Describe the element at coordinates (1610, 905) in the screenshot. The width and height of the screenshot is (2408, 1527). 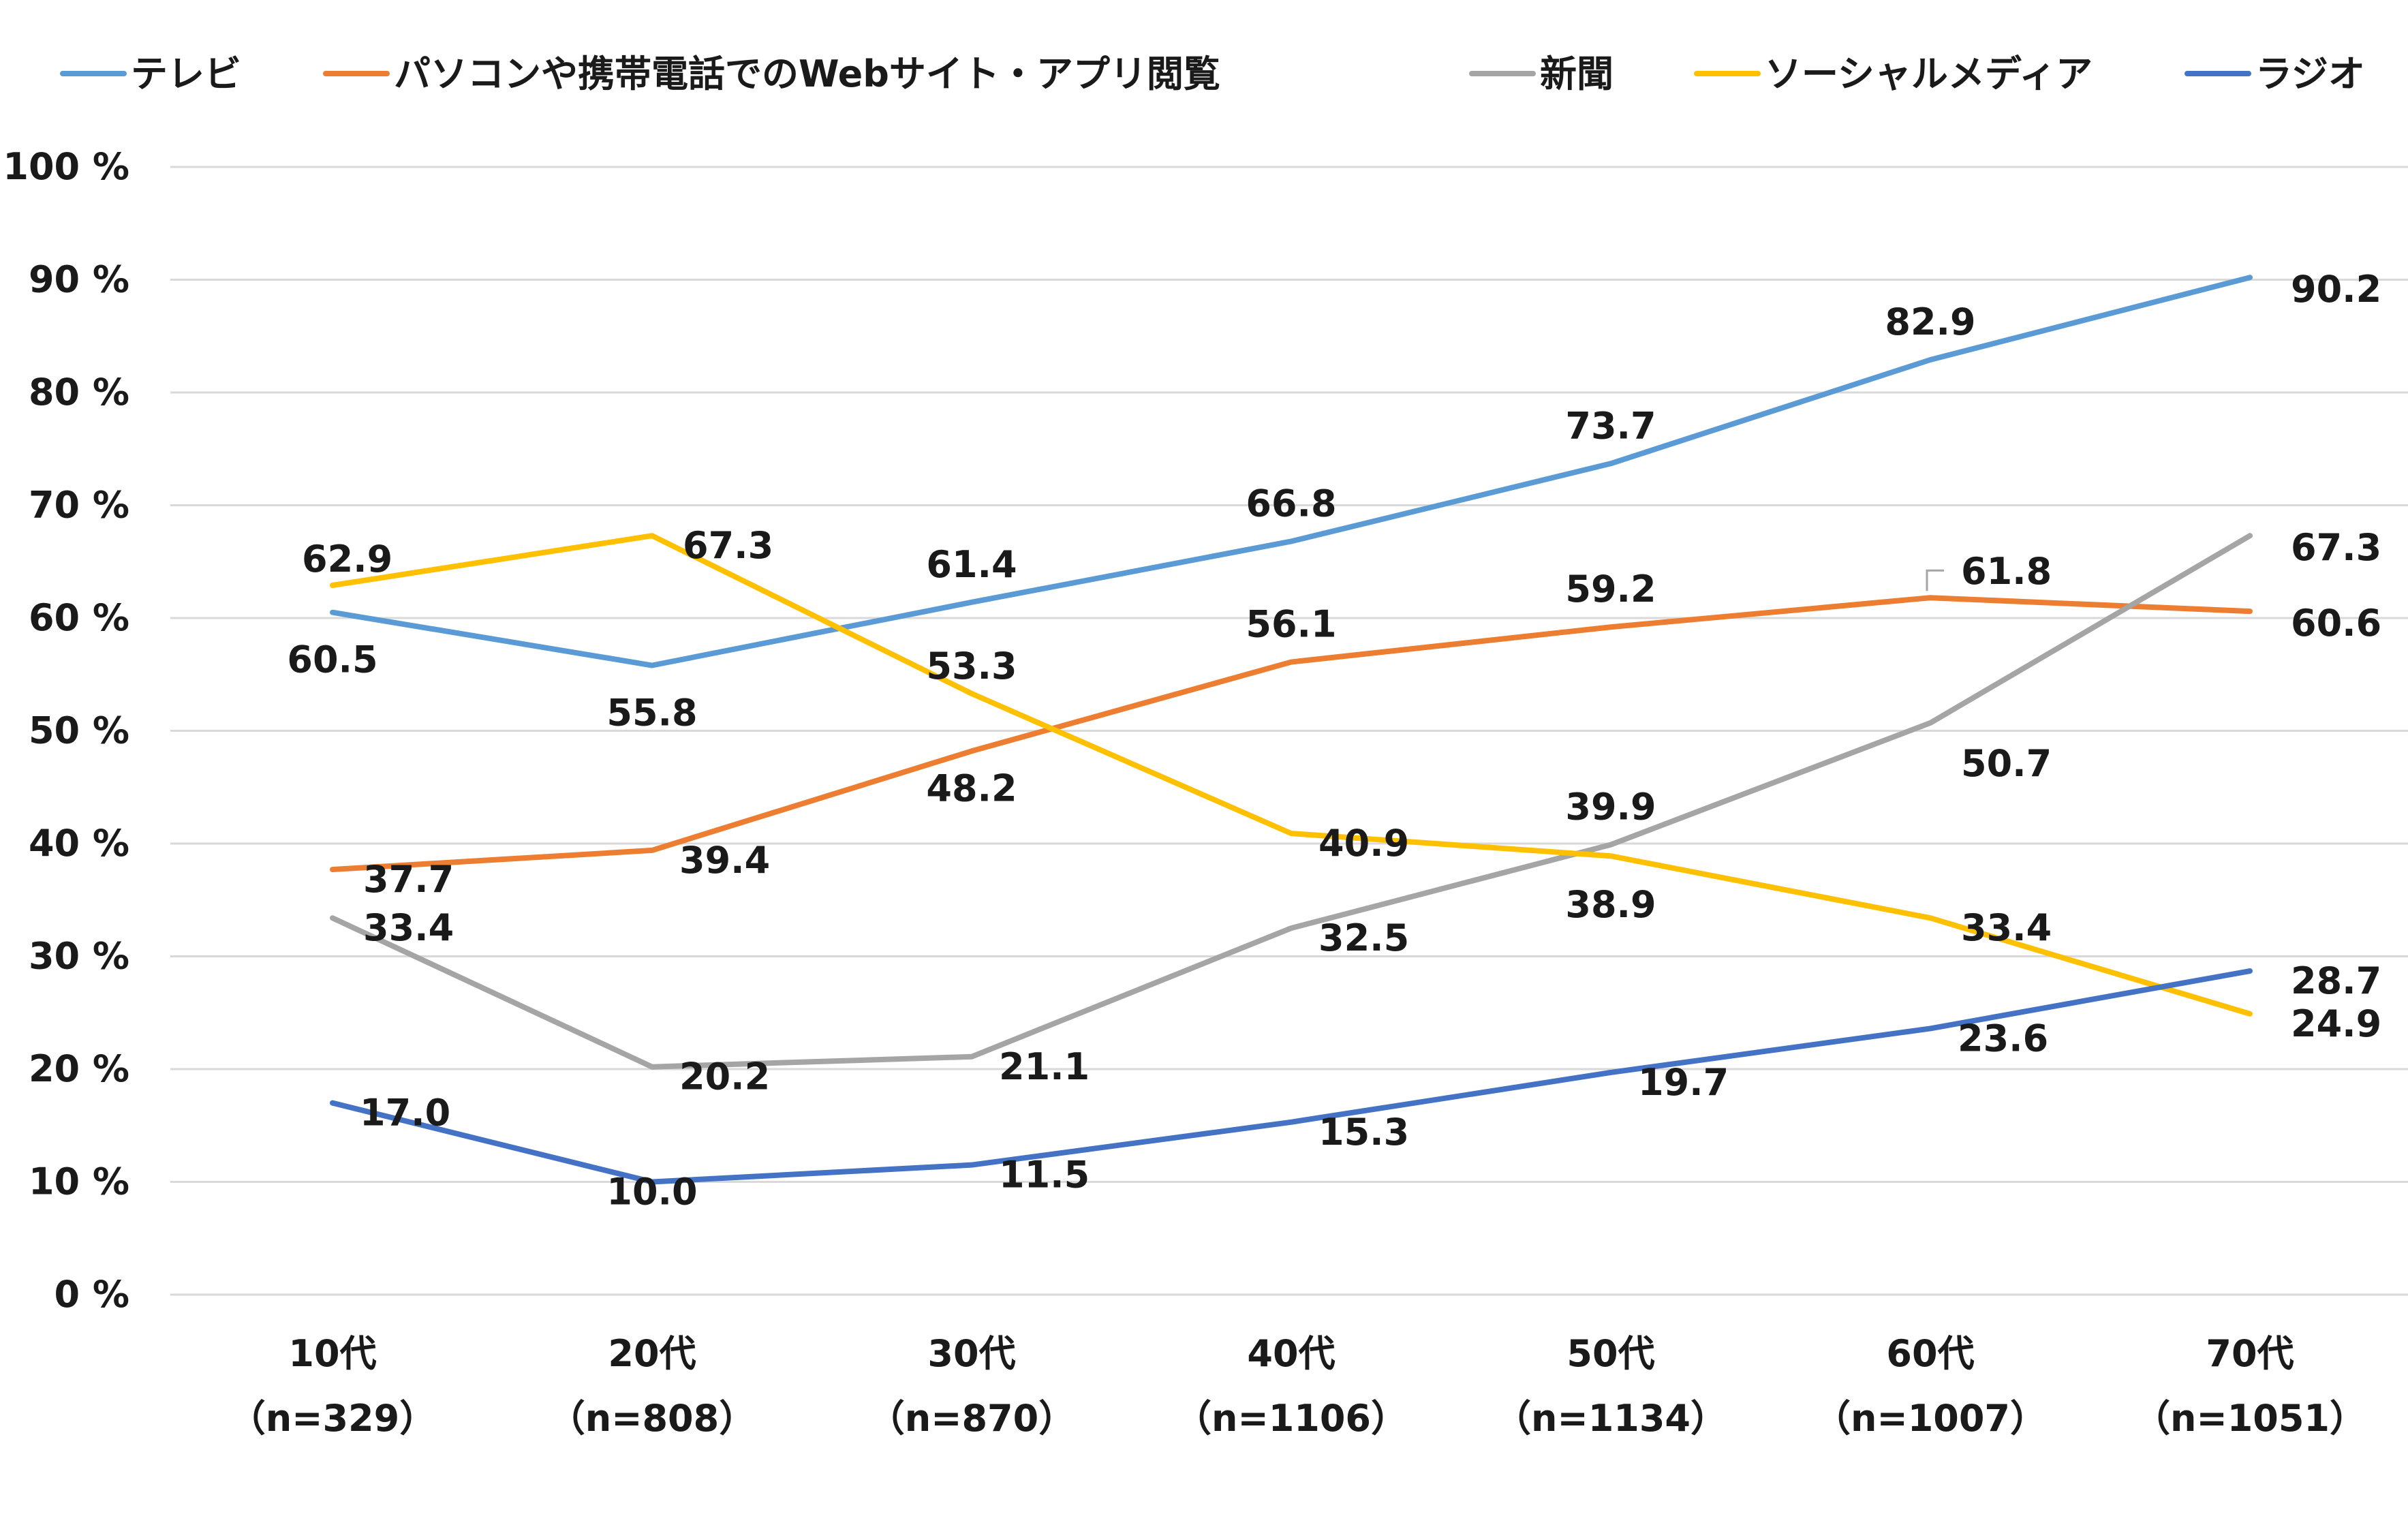
I see `data-label: 38.9` at that location.